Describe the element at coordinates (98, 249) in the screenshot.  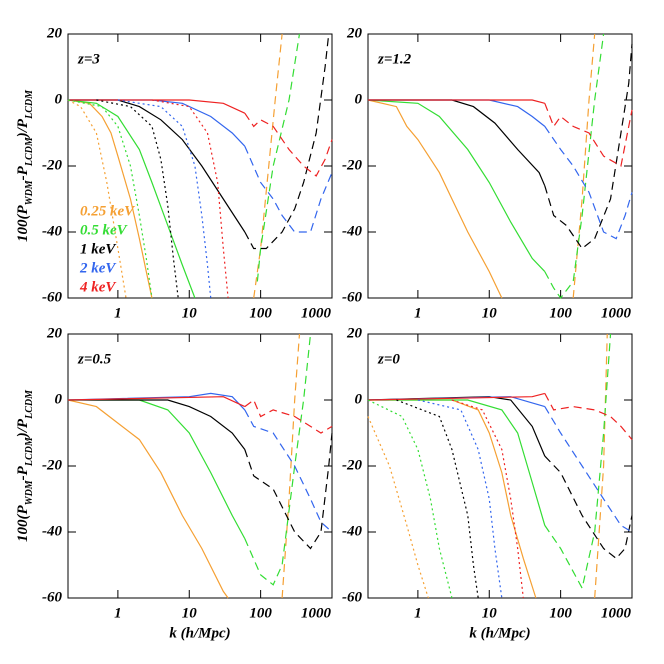
I see `legend-entry: 1 keV` at that location.